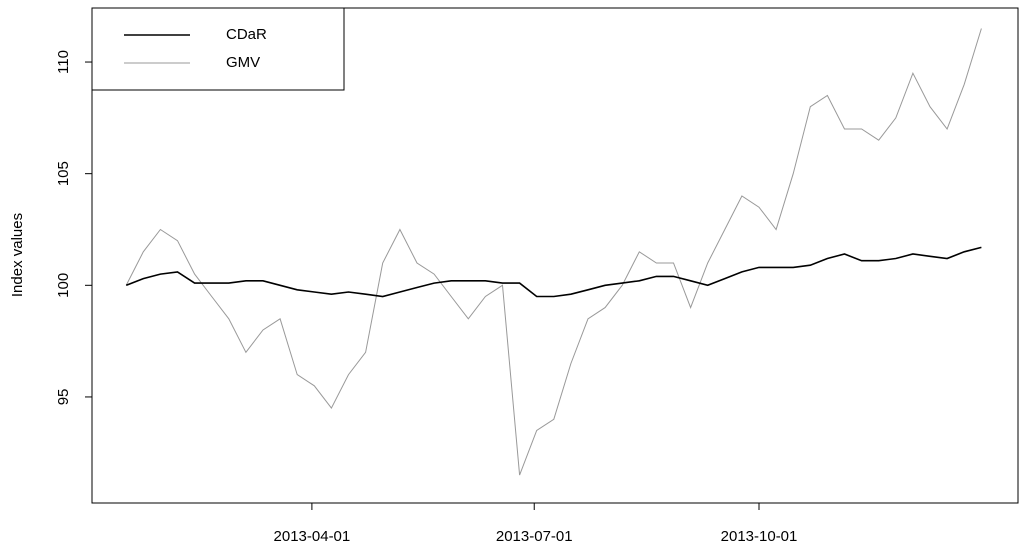 Image resolution: width=1024 pixels, height=553 pixels. Describe the element at coordinates (63, 397) in the screenshot. I see `y-tick-label: 95` at that location.